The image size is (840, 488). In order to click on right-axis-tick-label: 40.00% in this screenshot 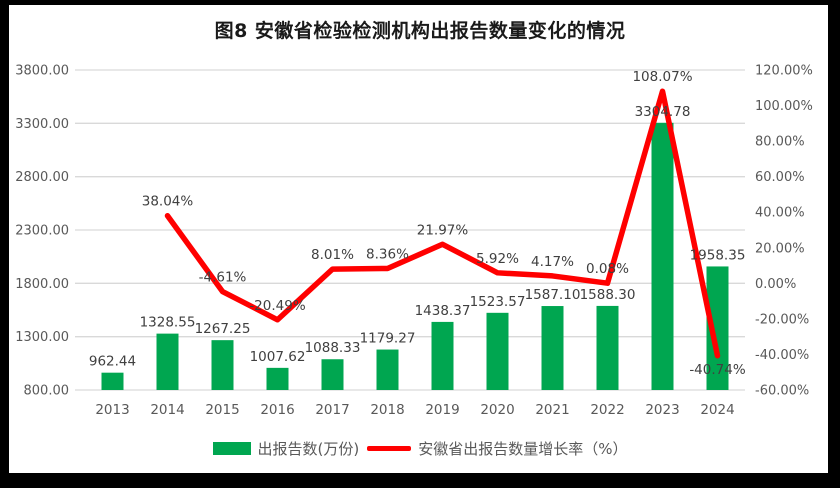, I will do `click(780, 213)`.